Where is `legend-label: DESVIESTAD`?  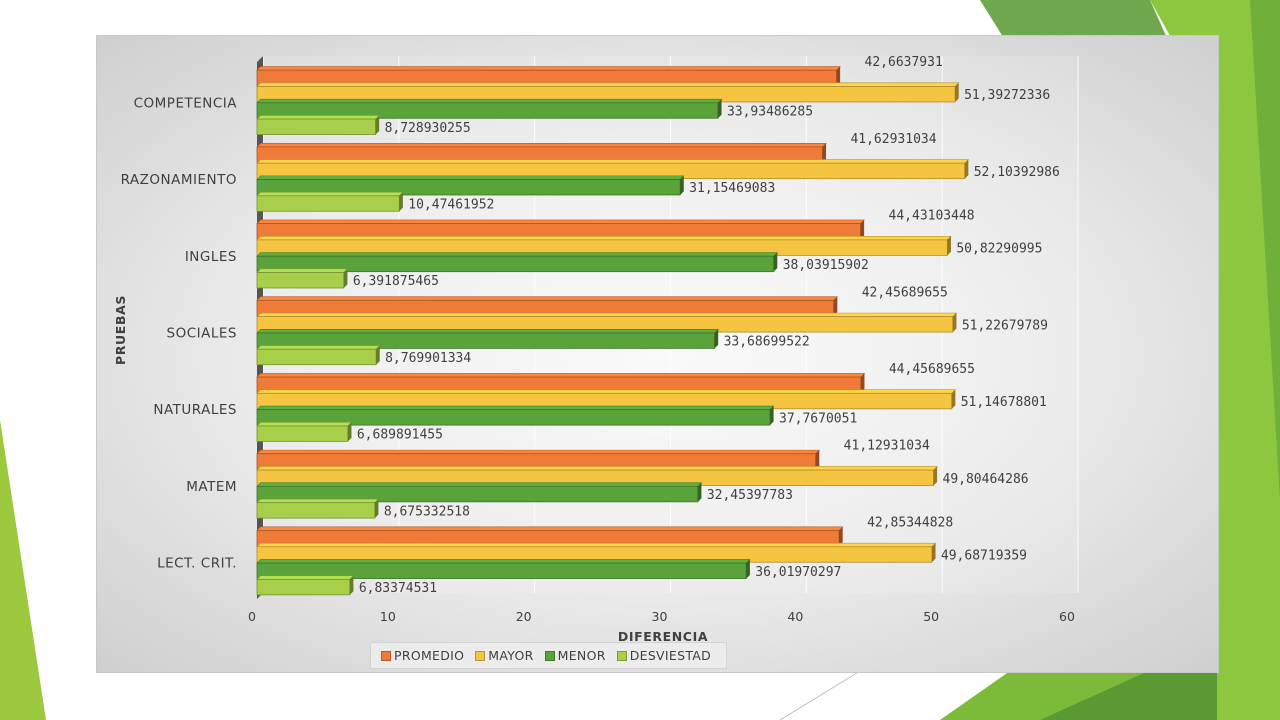 legend-label: DESVIESTAD is located at coordinates (670, 655).